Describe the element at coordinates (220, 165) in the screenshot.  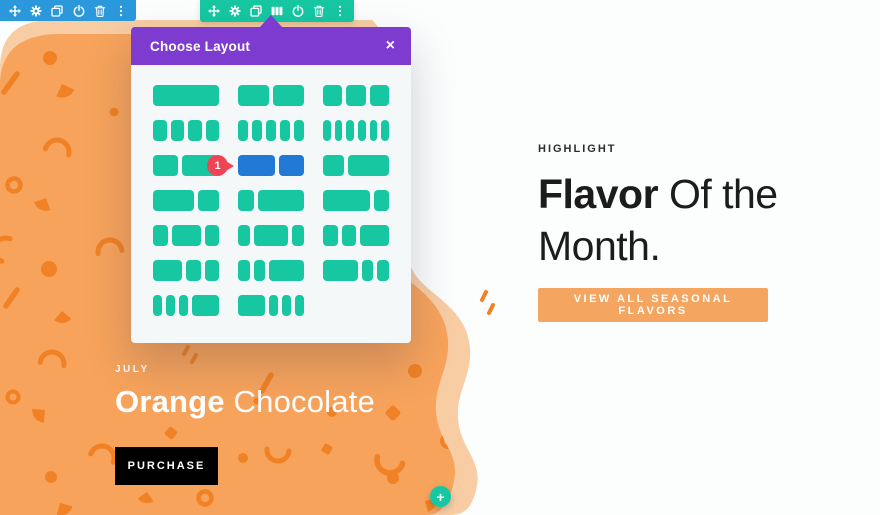
I see `selection-pin-badge: 1` at that location.